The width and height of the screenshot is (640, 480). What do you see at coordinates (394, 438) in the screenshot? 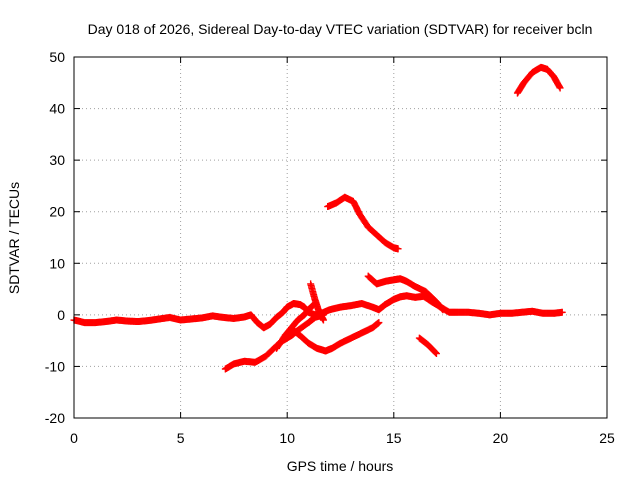
I see `x-tick-label: 15` at bounding box center [394, 438].